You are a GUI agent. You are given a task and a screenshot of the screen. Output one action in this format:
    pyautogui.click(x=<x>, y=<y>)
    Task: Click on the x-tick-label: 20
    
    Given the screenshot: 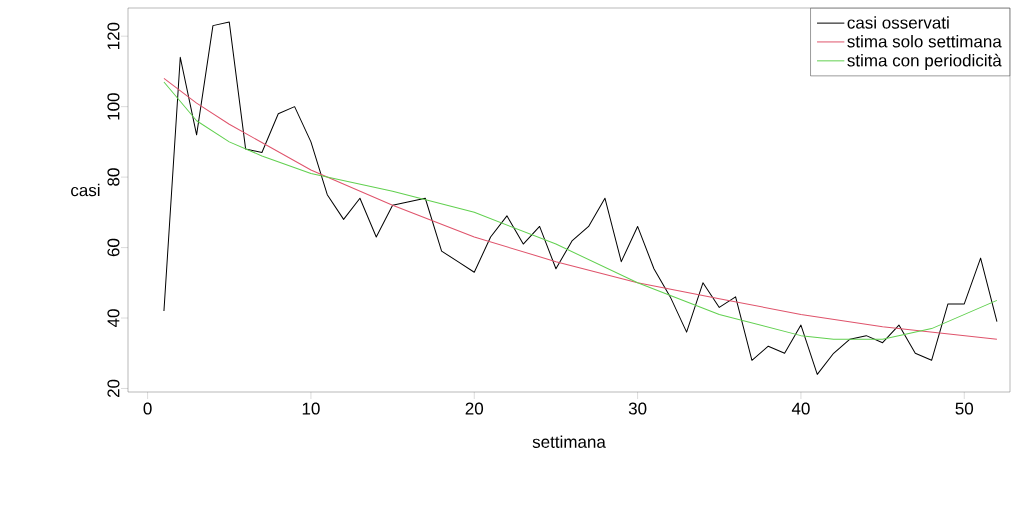 What is the action you would take?
    pyautogui.click(x=474, y=408)
    